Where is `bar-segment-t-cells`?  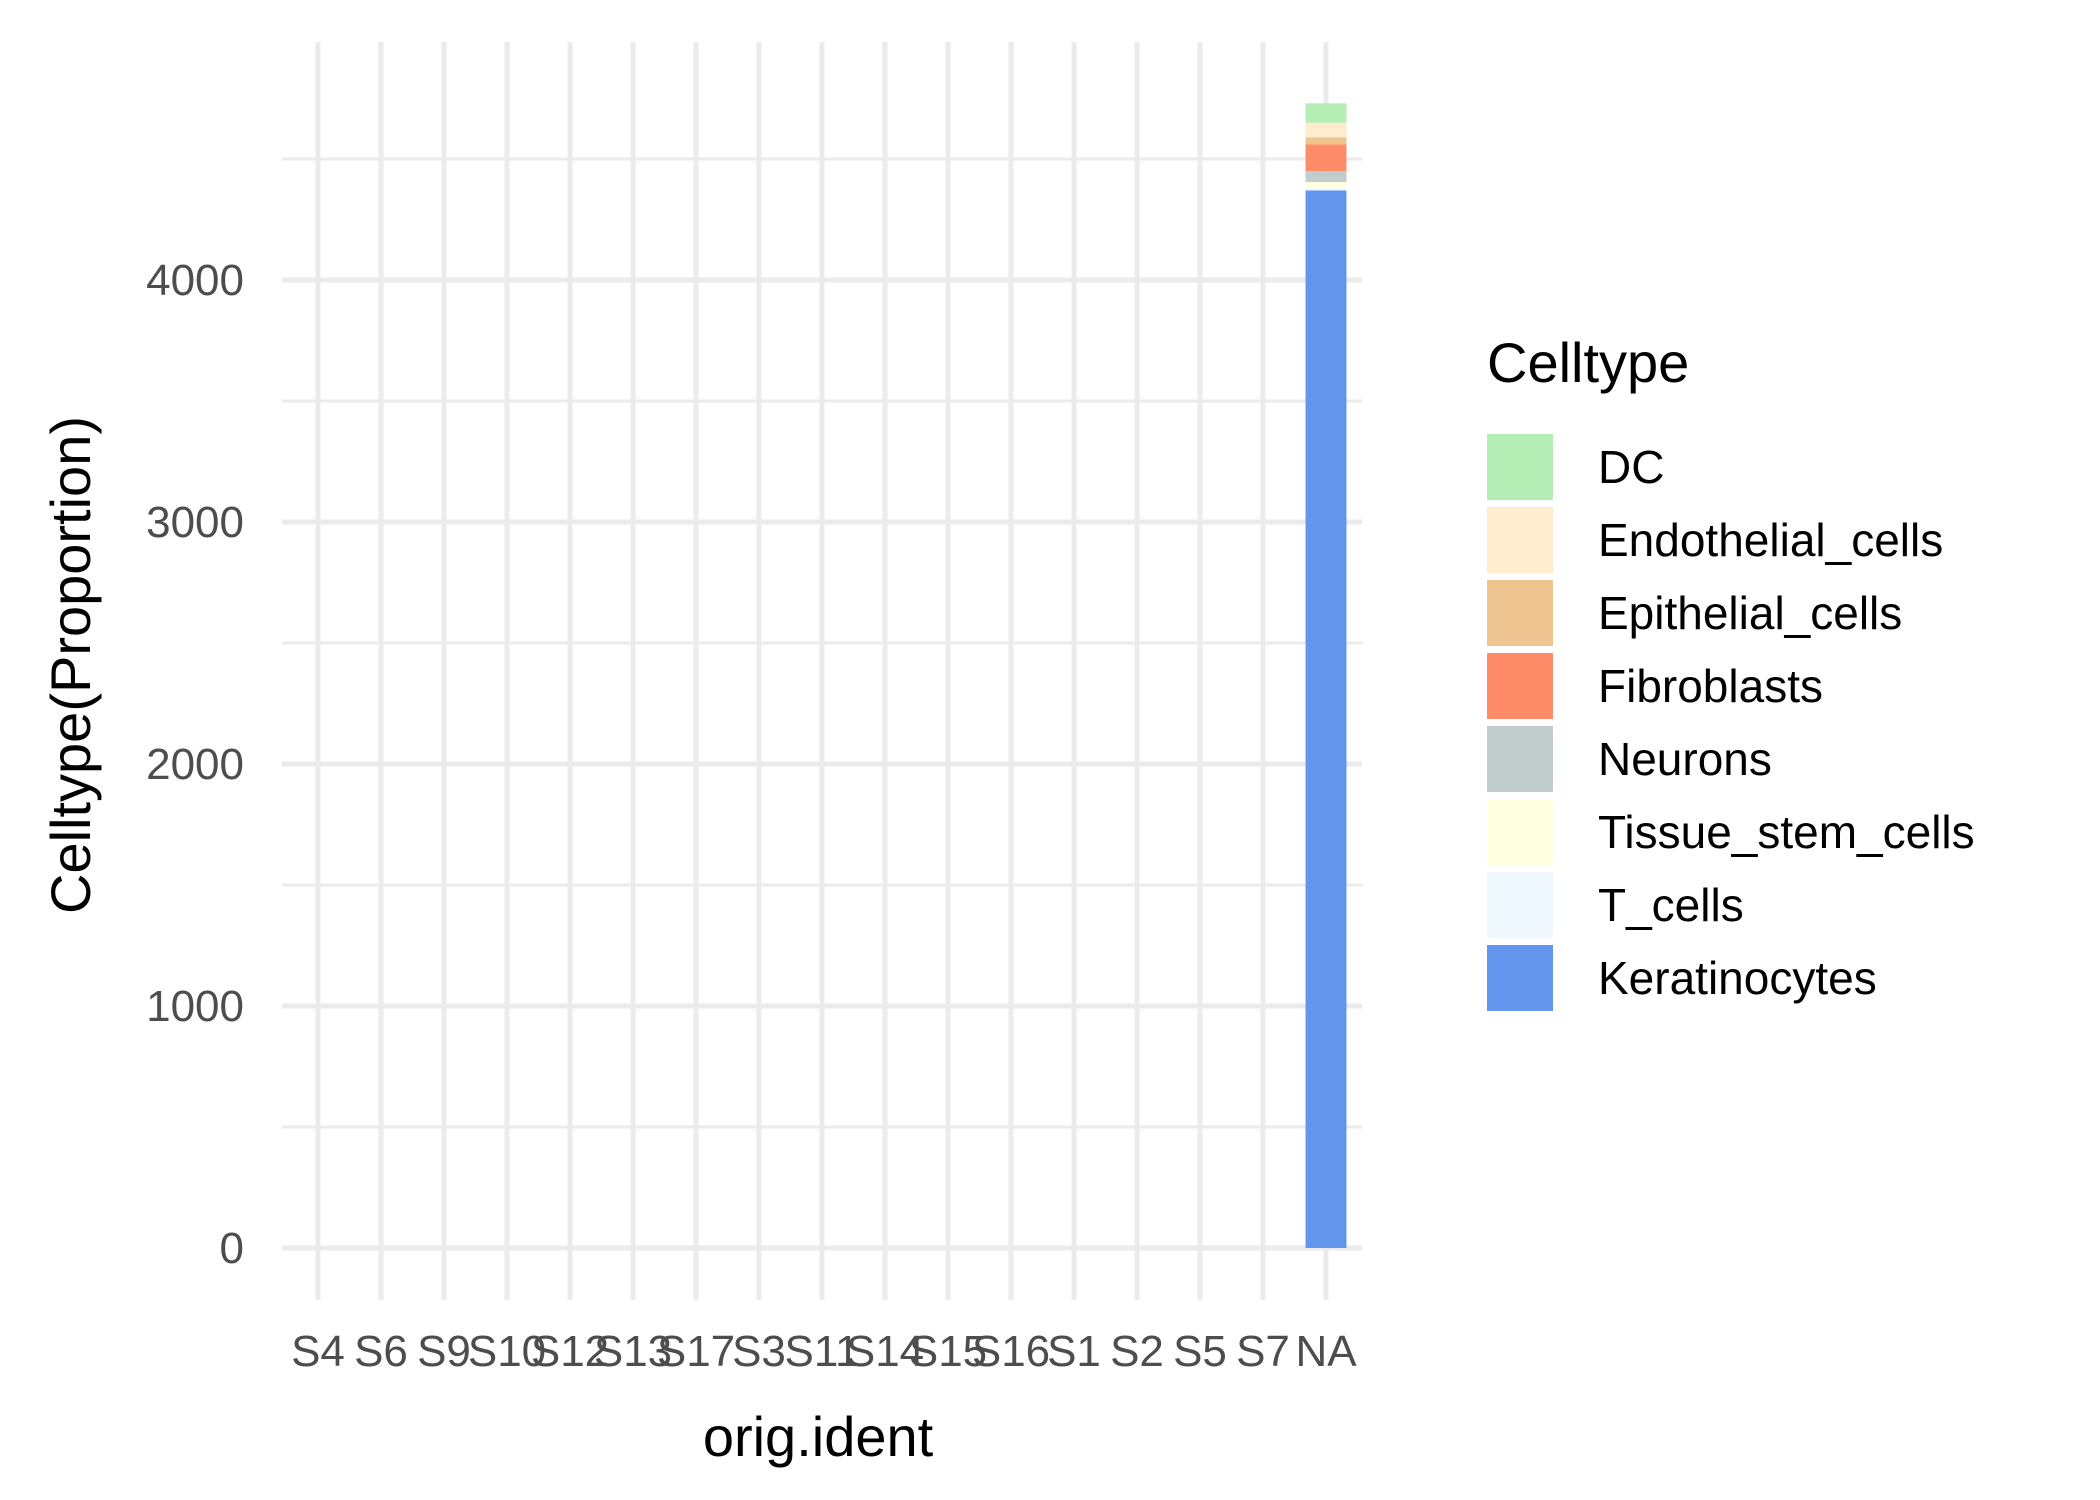
bar-segment-t-cells is located at coordinates (1326, 189).